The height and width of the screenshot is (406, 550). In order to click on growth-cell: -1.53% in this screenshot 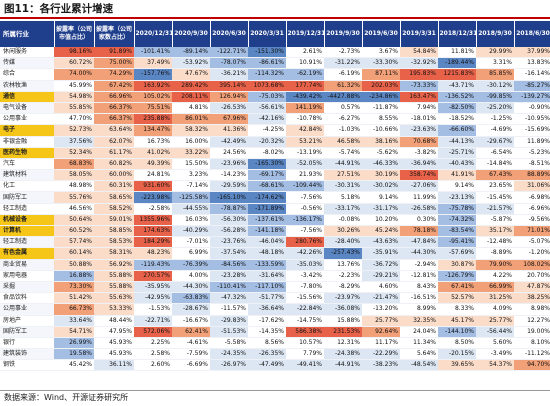, I will do `click(153, 309)`.